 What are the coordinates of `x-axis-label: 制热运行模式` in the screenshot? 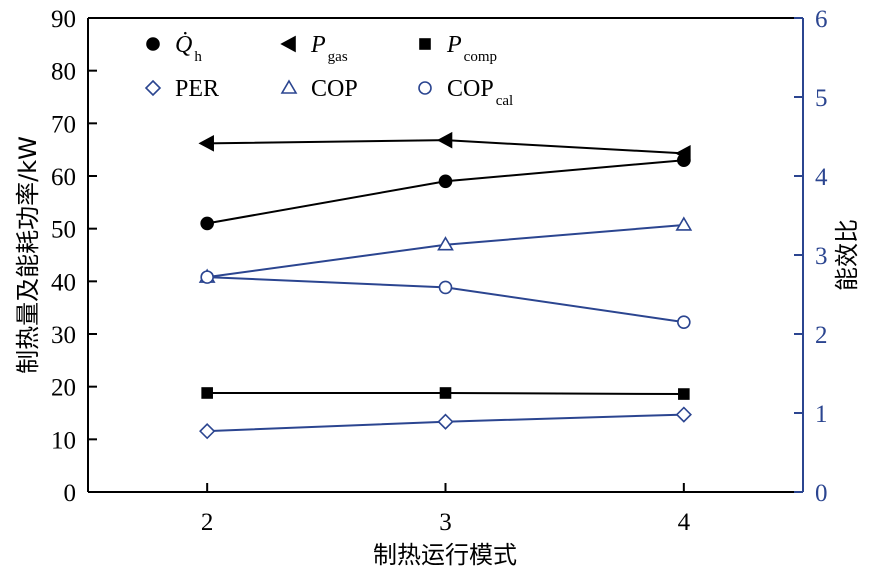 It's located at (445, 555).